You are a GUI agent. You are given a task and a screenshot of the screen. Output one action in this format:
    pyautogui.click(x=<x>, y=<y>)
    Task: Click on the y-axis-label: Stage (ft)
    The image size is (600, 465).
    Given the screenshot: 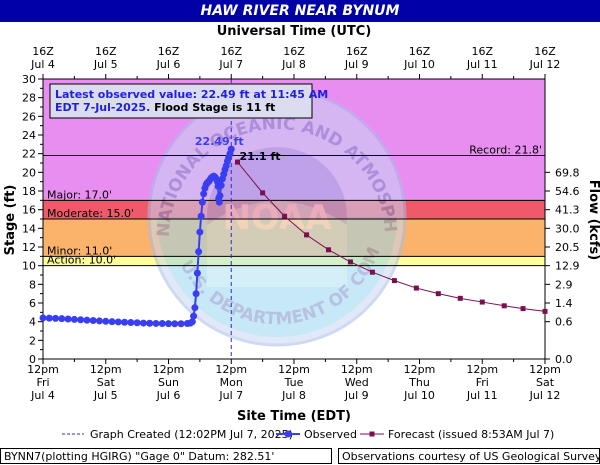 What is the action you would take?
    pyautogui.click(x=10, y=220)
    